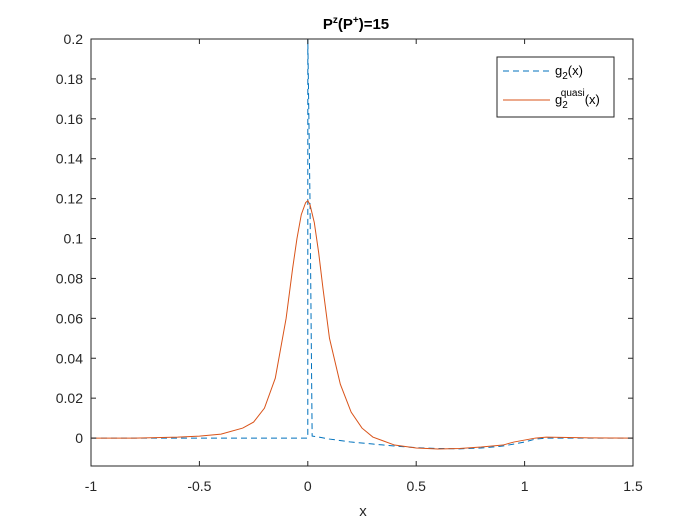 Image resolution: width=700 pixels, height=525 pixels. Describe the element at coordinates (577, 99) in the screenshot. I see `legend-label-g2quasi: g2quasi(x)` at that location.